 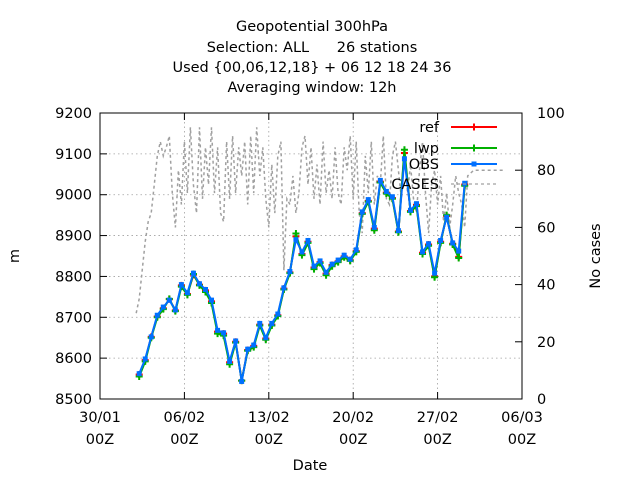 What do you see at coordinates (73, 155) in the screenshot?
I see `y-tick-label: 9100` at bounding box center [73, 155].